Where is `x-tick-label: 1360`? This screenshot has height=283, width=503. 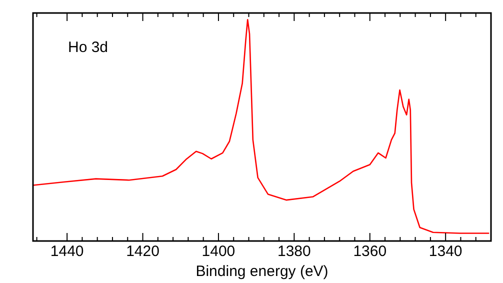 x-tick-label: 1360 is located at coordinates (370, 251).